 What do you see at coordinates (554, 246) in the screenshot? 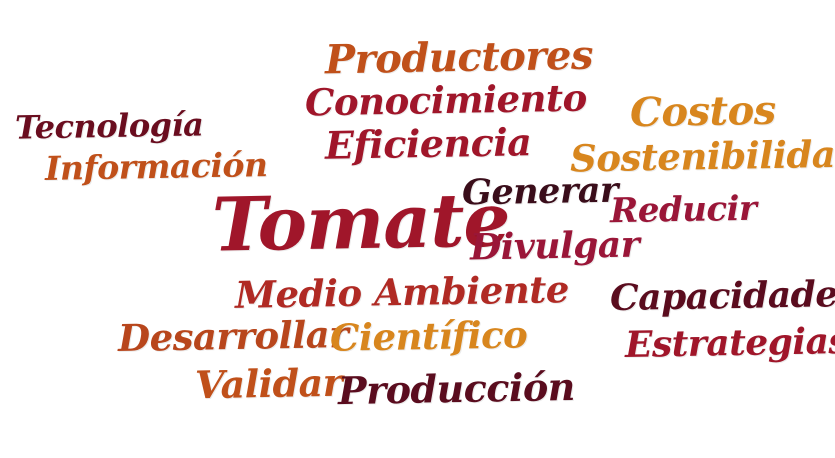
I see `word-divulgar: Divulgar` at bounding box center [554, 246].